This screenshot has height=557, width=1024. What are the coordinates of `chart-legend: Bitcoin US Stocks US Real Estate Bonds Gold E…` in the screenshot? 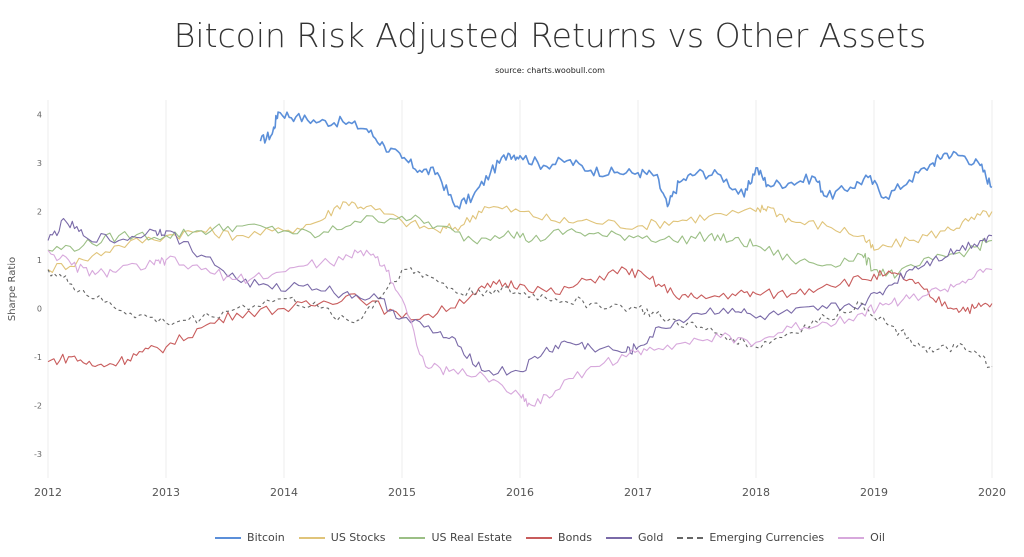 It's located at (512, 537).